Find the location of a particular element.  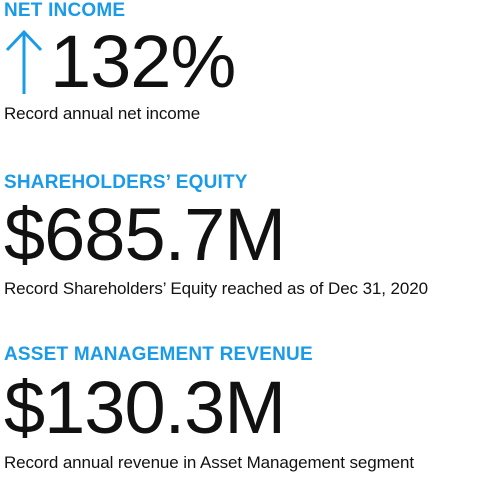

shareholders-equity-value: $685.7M is located at coordinates (145, 234).